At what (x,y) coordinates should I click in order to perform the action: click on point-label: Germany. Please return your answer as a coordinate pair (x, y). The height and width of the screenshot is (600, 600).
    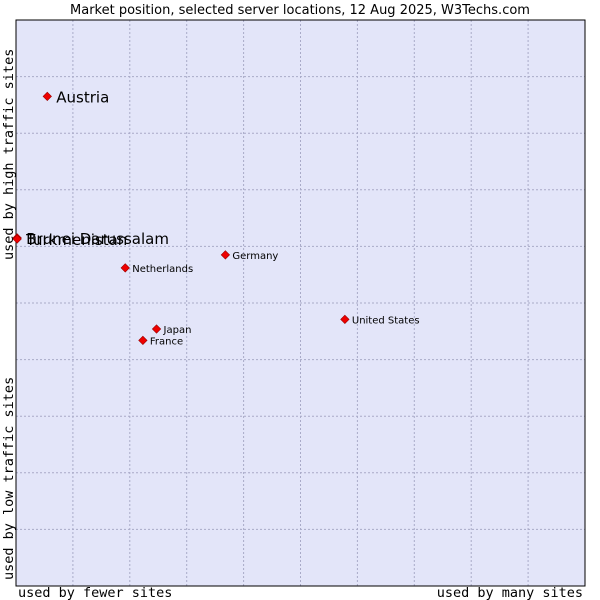
    Looking at the image, I should click on (255, 256).